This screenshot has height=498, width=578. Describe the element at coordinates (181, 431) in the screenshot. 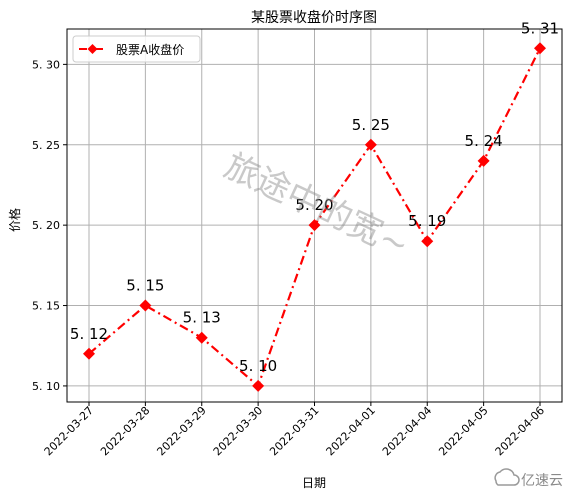

I see `x-tick-label: 2022-03-29` at that location.